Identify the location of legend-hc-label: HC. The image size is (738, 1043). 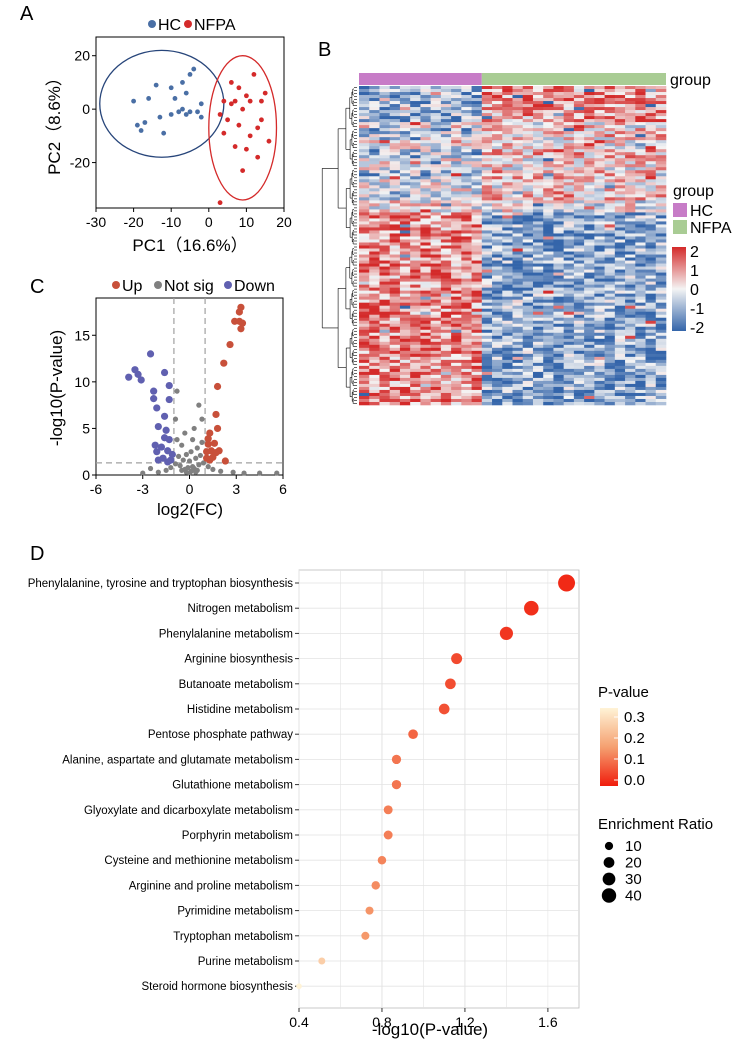
(169, 25).